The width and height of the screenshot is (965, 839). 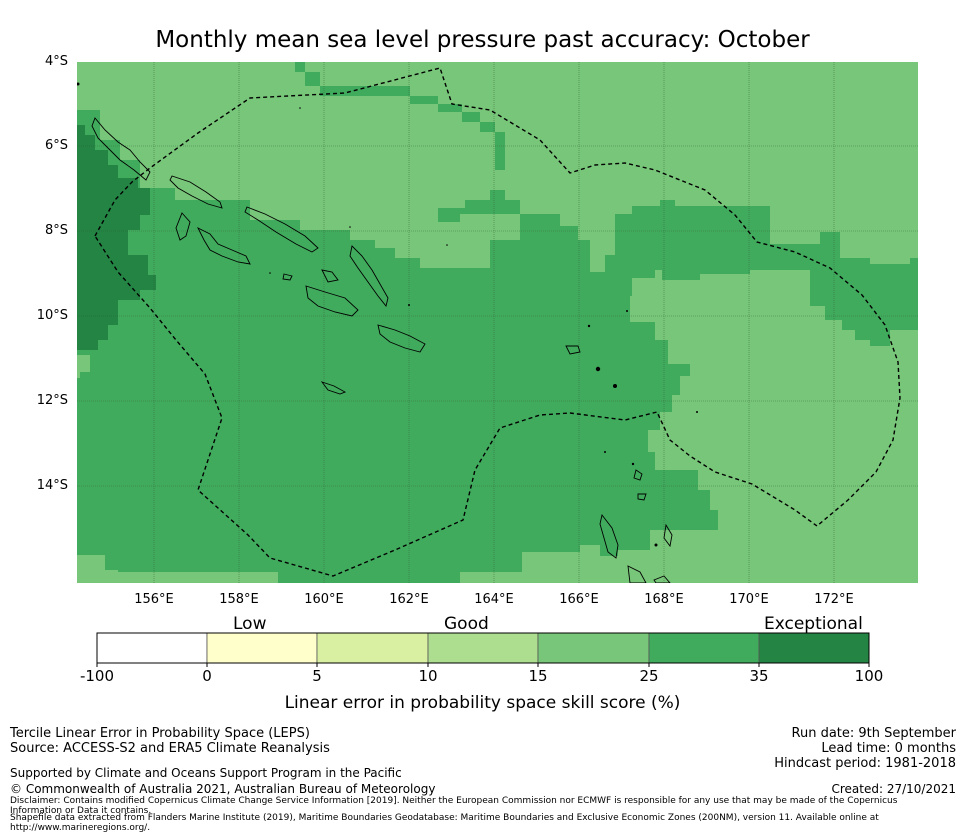 What do you see at coordinates (640, 485) in the screenshot?
I see `vanuatu-banks` at bounding box center [640, 485].